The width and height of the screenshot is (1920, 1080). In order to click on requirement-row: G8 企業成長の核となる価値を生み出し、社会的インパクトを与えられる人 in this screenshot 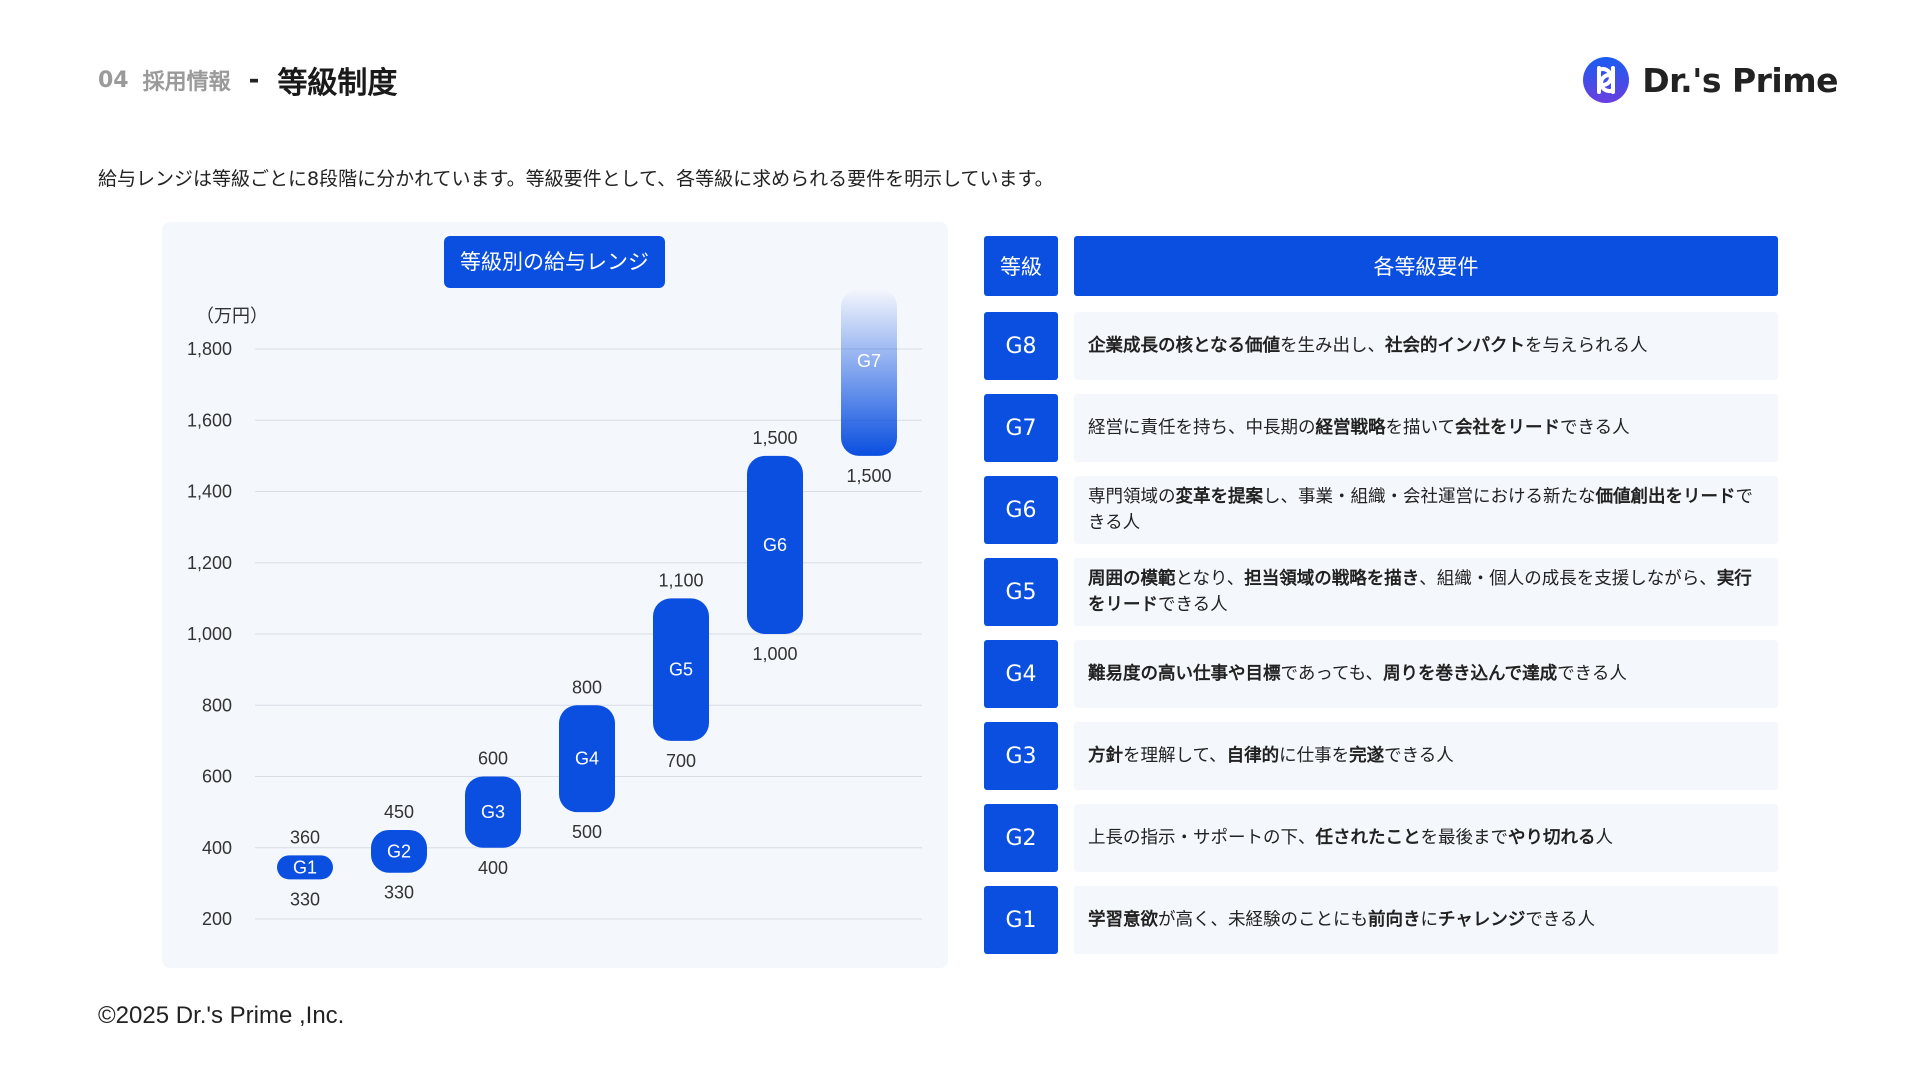, I will do `click(1381, 346)`.